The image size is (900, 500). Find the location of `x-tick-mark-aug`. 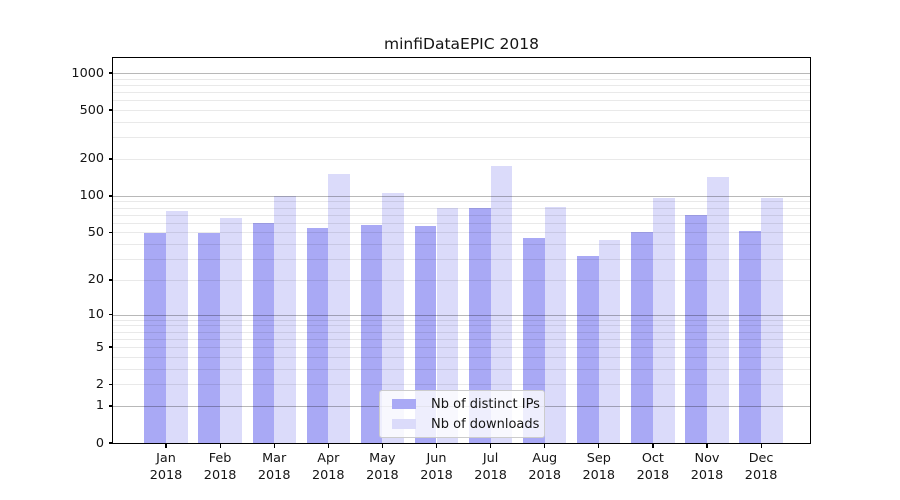

x-tick-mark-aug is located at coordinates (545, 446).